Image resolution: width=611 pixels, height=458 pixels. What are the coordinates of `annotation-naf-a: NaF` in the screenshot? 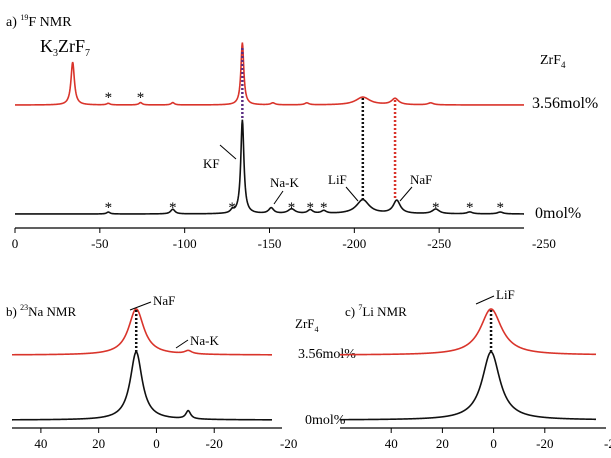 It's located at (421, 179).